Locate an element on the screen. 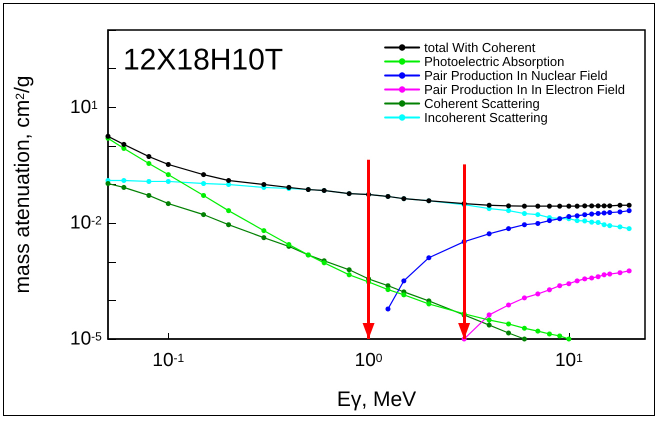 The image size is (660, 421). legend-label: Pair Production In In Electron Field is located at coordinates (525, 89).